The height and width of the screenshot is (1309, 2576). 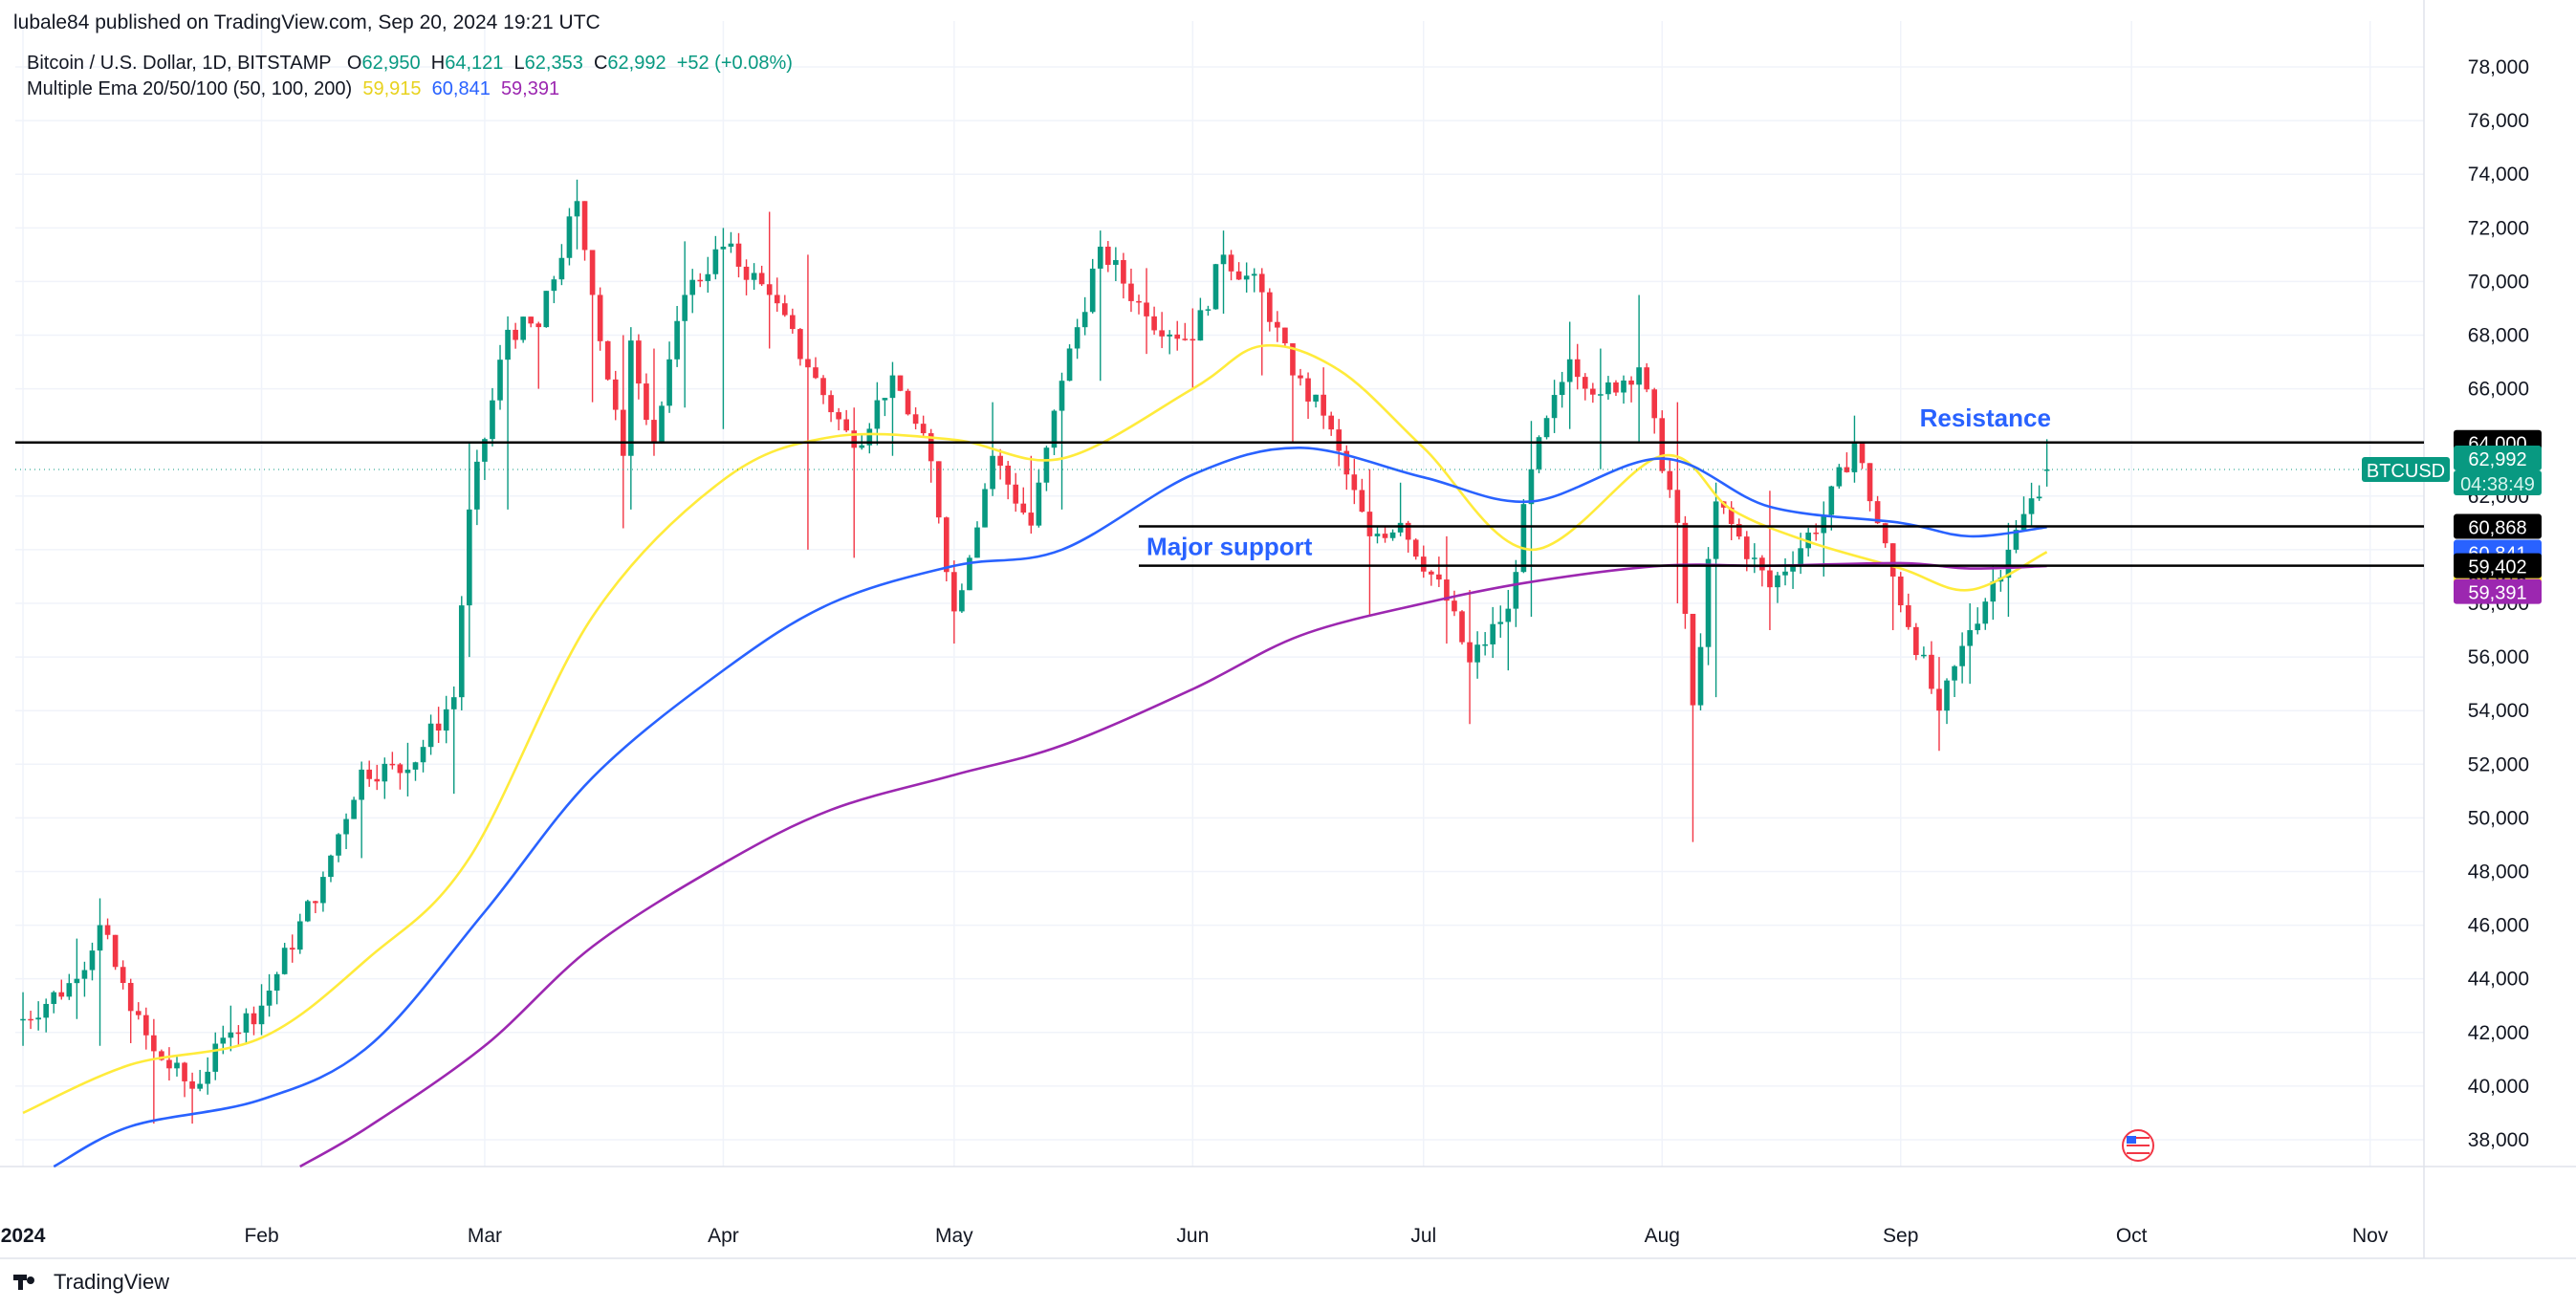 What do you see at coordinates (1229, 547) in the screenshot?
I see `annotation-label: Major support` at bounding box center [1229, 547].